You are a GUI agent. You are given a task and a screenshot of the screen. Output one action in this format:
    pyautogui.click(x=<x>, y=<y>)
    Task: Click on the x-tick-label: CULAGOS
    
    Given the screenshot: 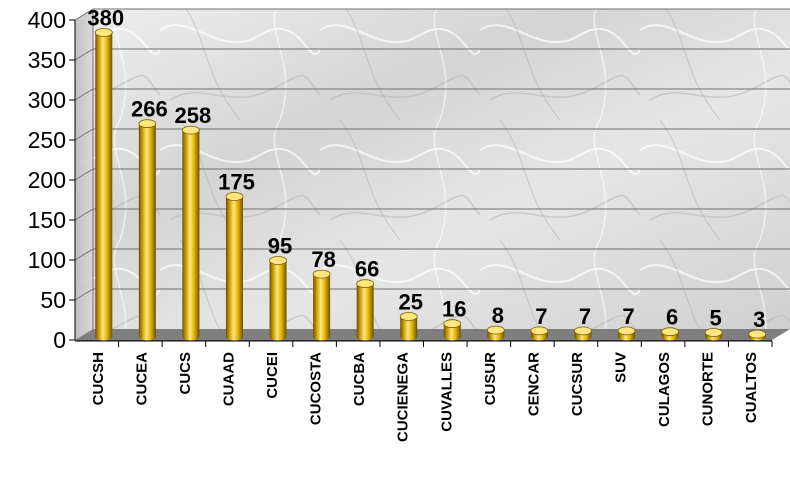 What is the action you would take?
    pyautogui.click(x=664, y=389)
    